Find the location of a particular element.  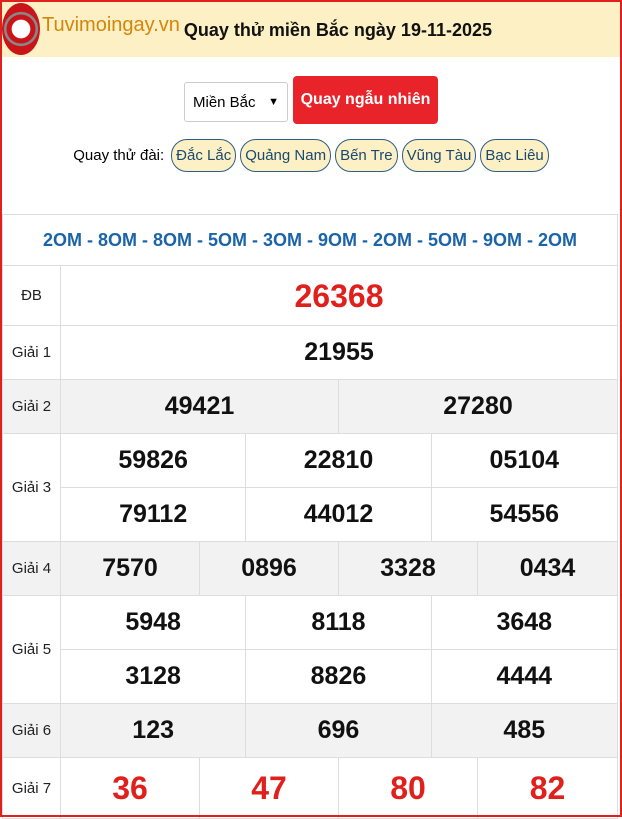

row-g3: Giải 3 59826 22810 05104 79112 44012 54556 is located at coordinates (310, 488).